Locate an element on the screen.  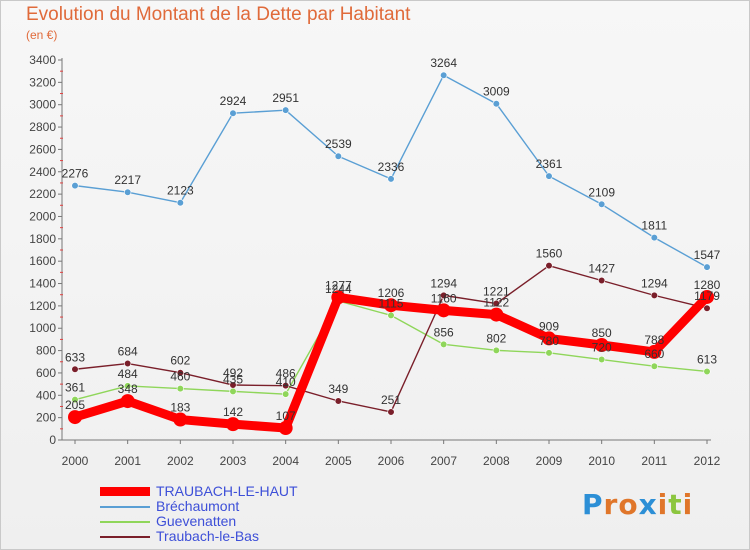
legend-item: TRAUBACH-LE-HAUT is located at coordinates (260, 491).